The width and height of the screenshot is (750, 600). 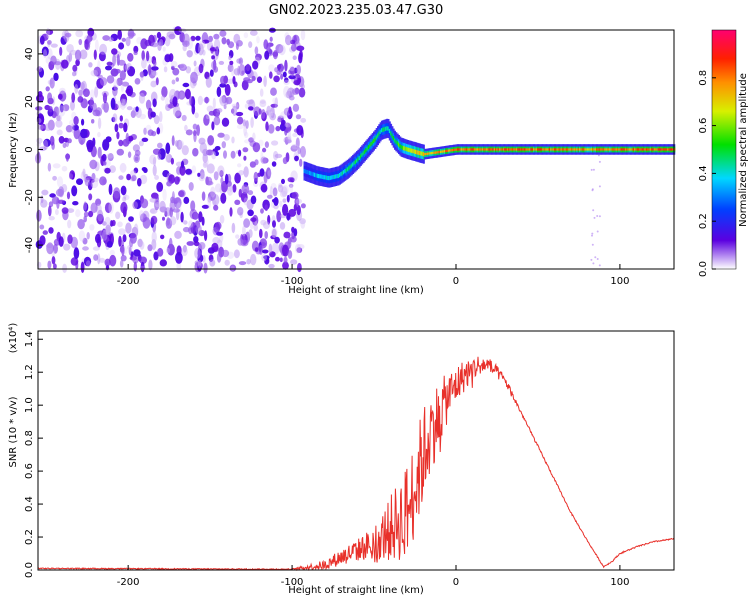 I want to click on y-tick-label: 20, so click(x=29, y=101).